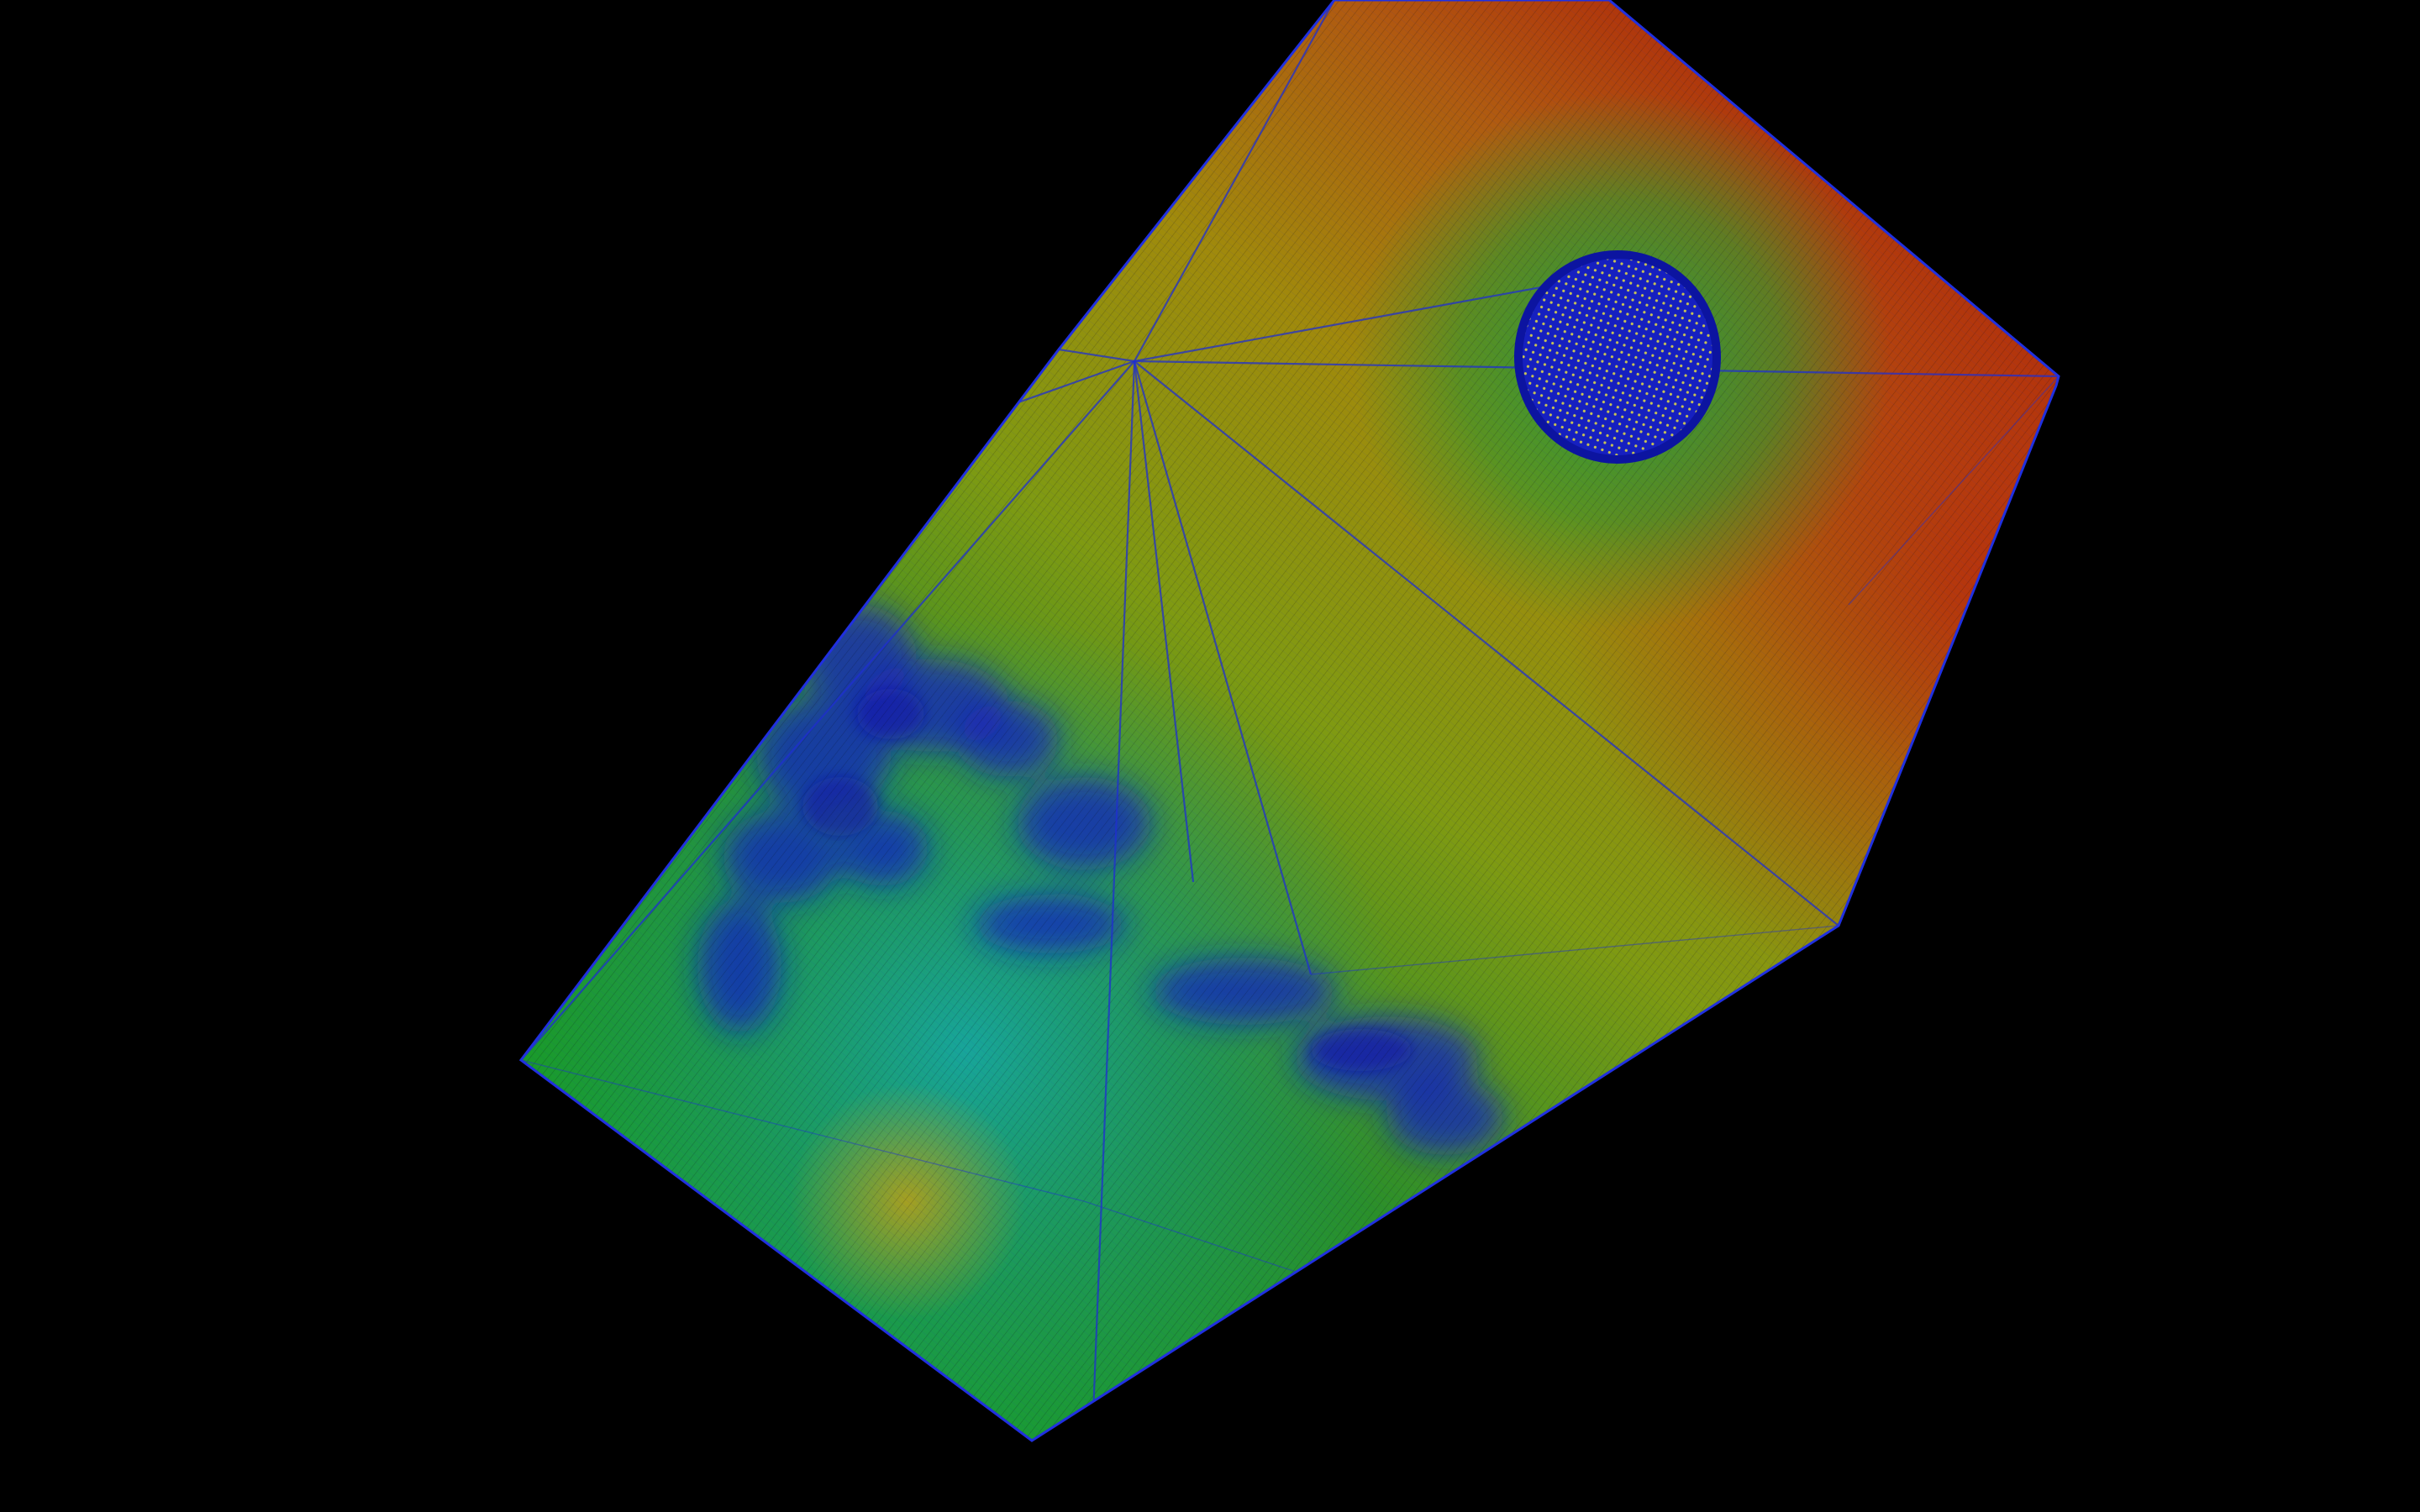  I want to click on mesh-hole-feature, so click(1618, 357).